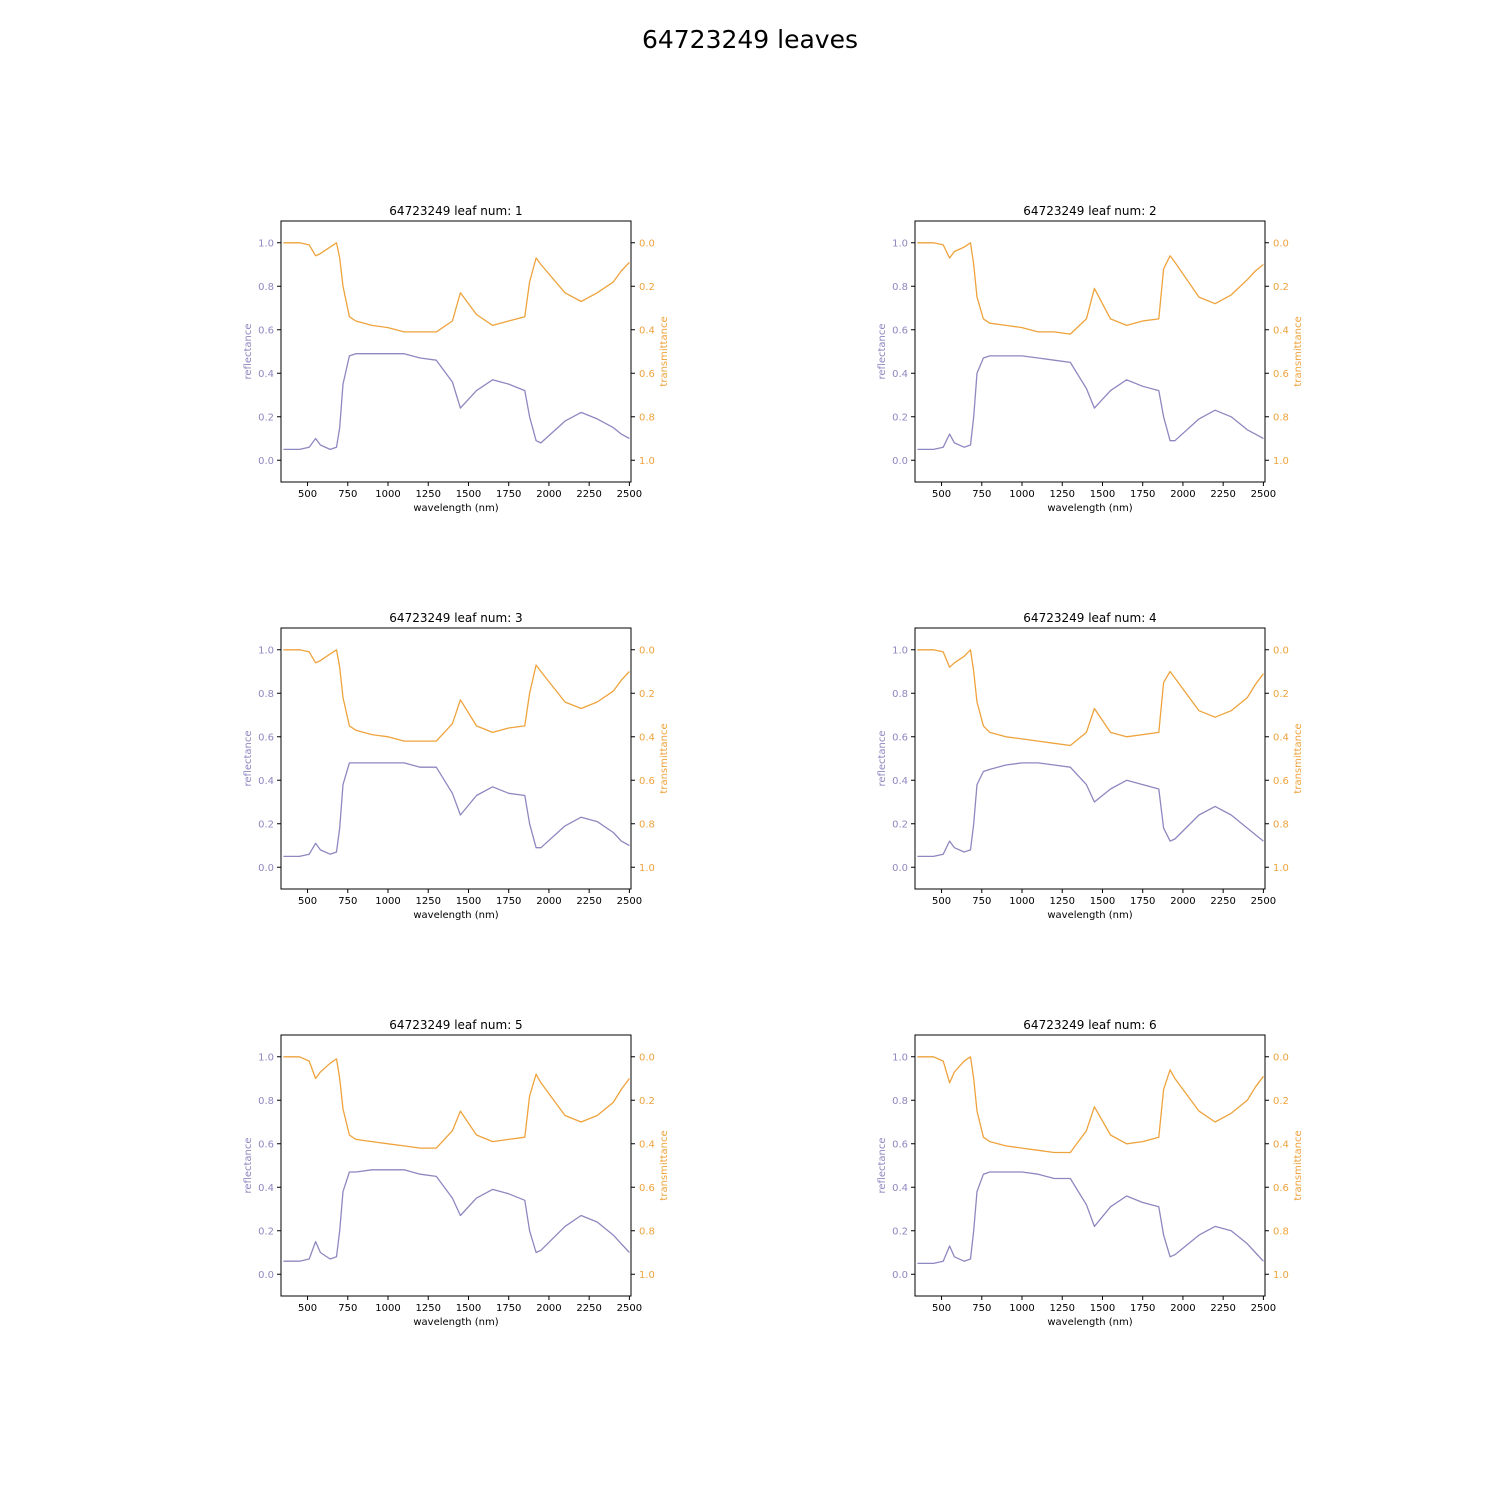 The image size is (1500, 1500). Describe the element at coordinates (750, 39) in the screenshot. I see `figure-title: 64723249 leaves` at that location.